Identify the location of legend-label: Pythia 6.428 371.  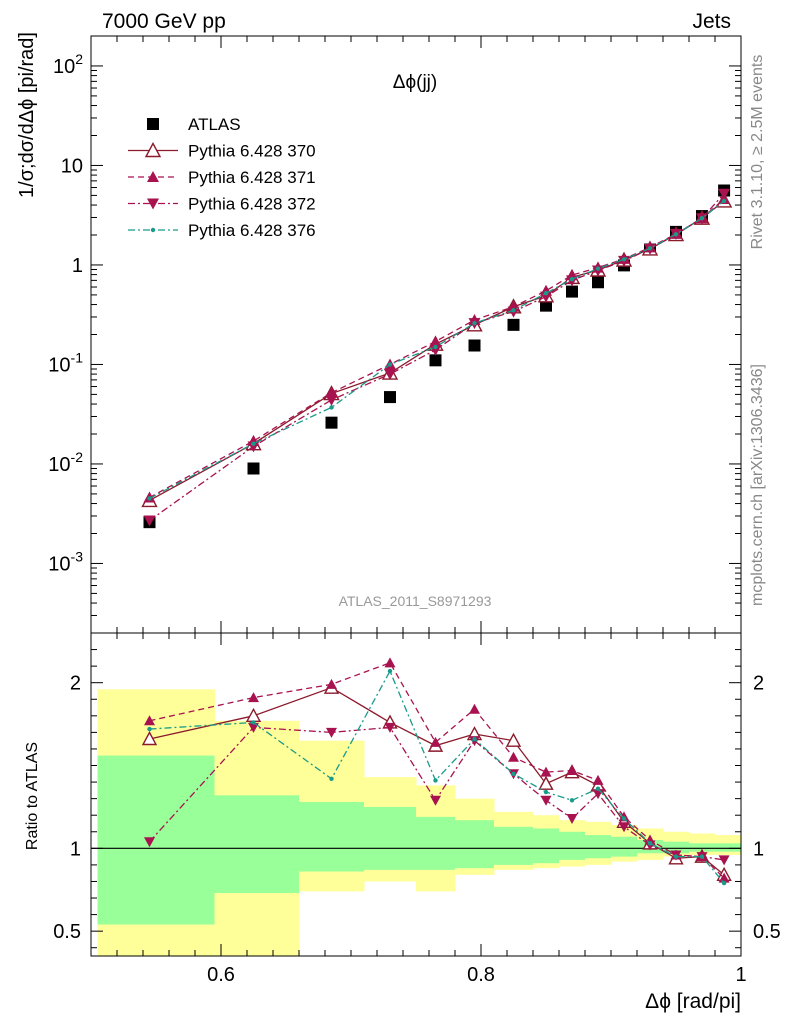
(252, 177).